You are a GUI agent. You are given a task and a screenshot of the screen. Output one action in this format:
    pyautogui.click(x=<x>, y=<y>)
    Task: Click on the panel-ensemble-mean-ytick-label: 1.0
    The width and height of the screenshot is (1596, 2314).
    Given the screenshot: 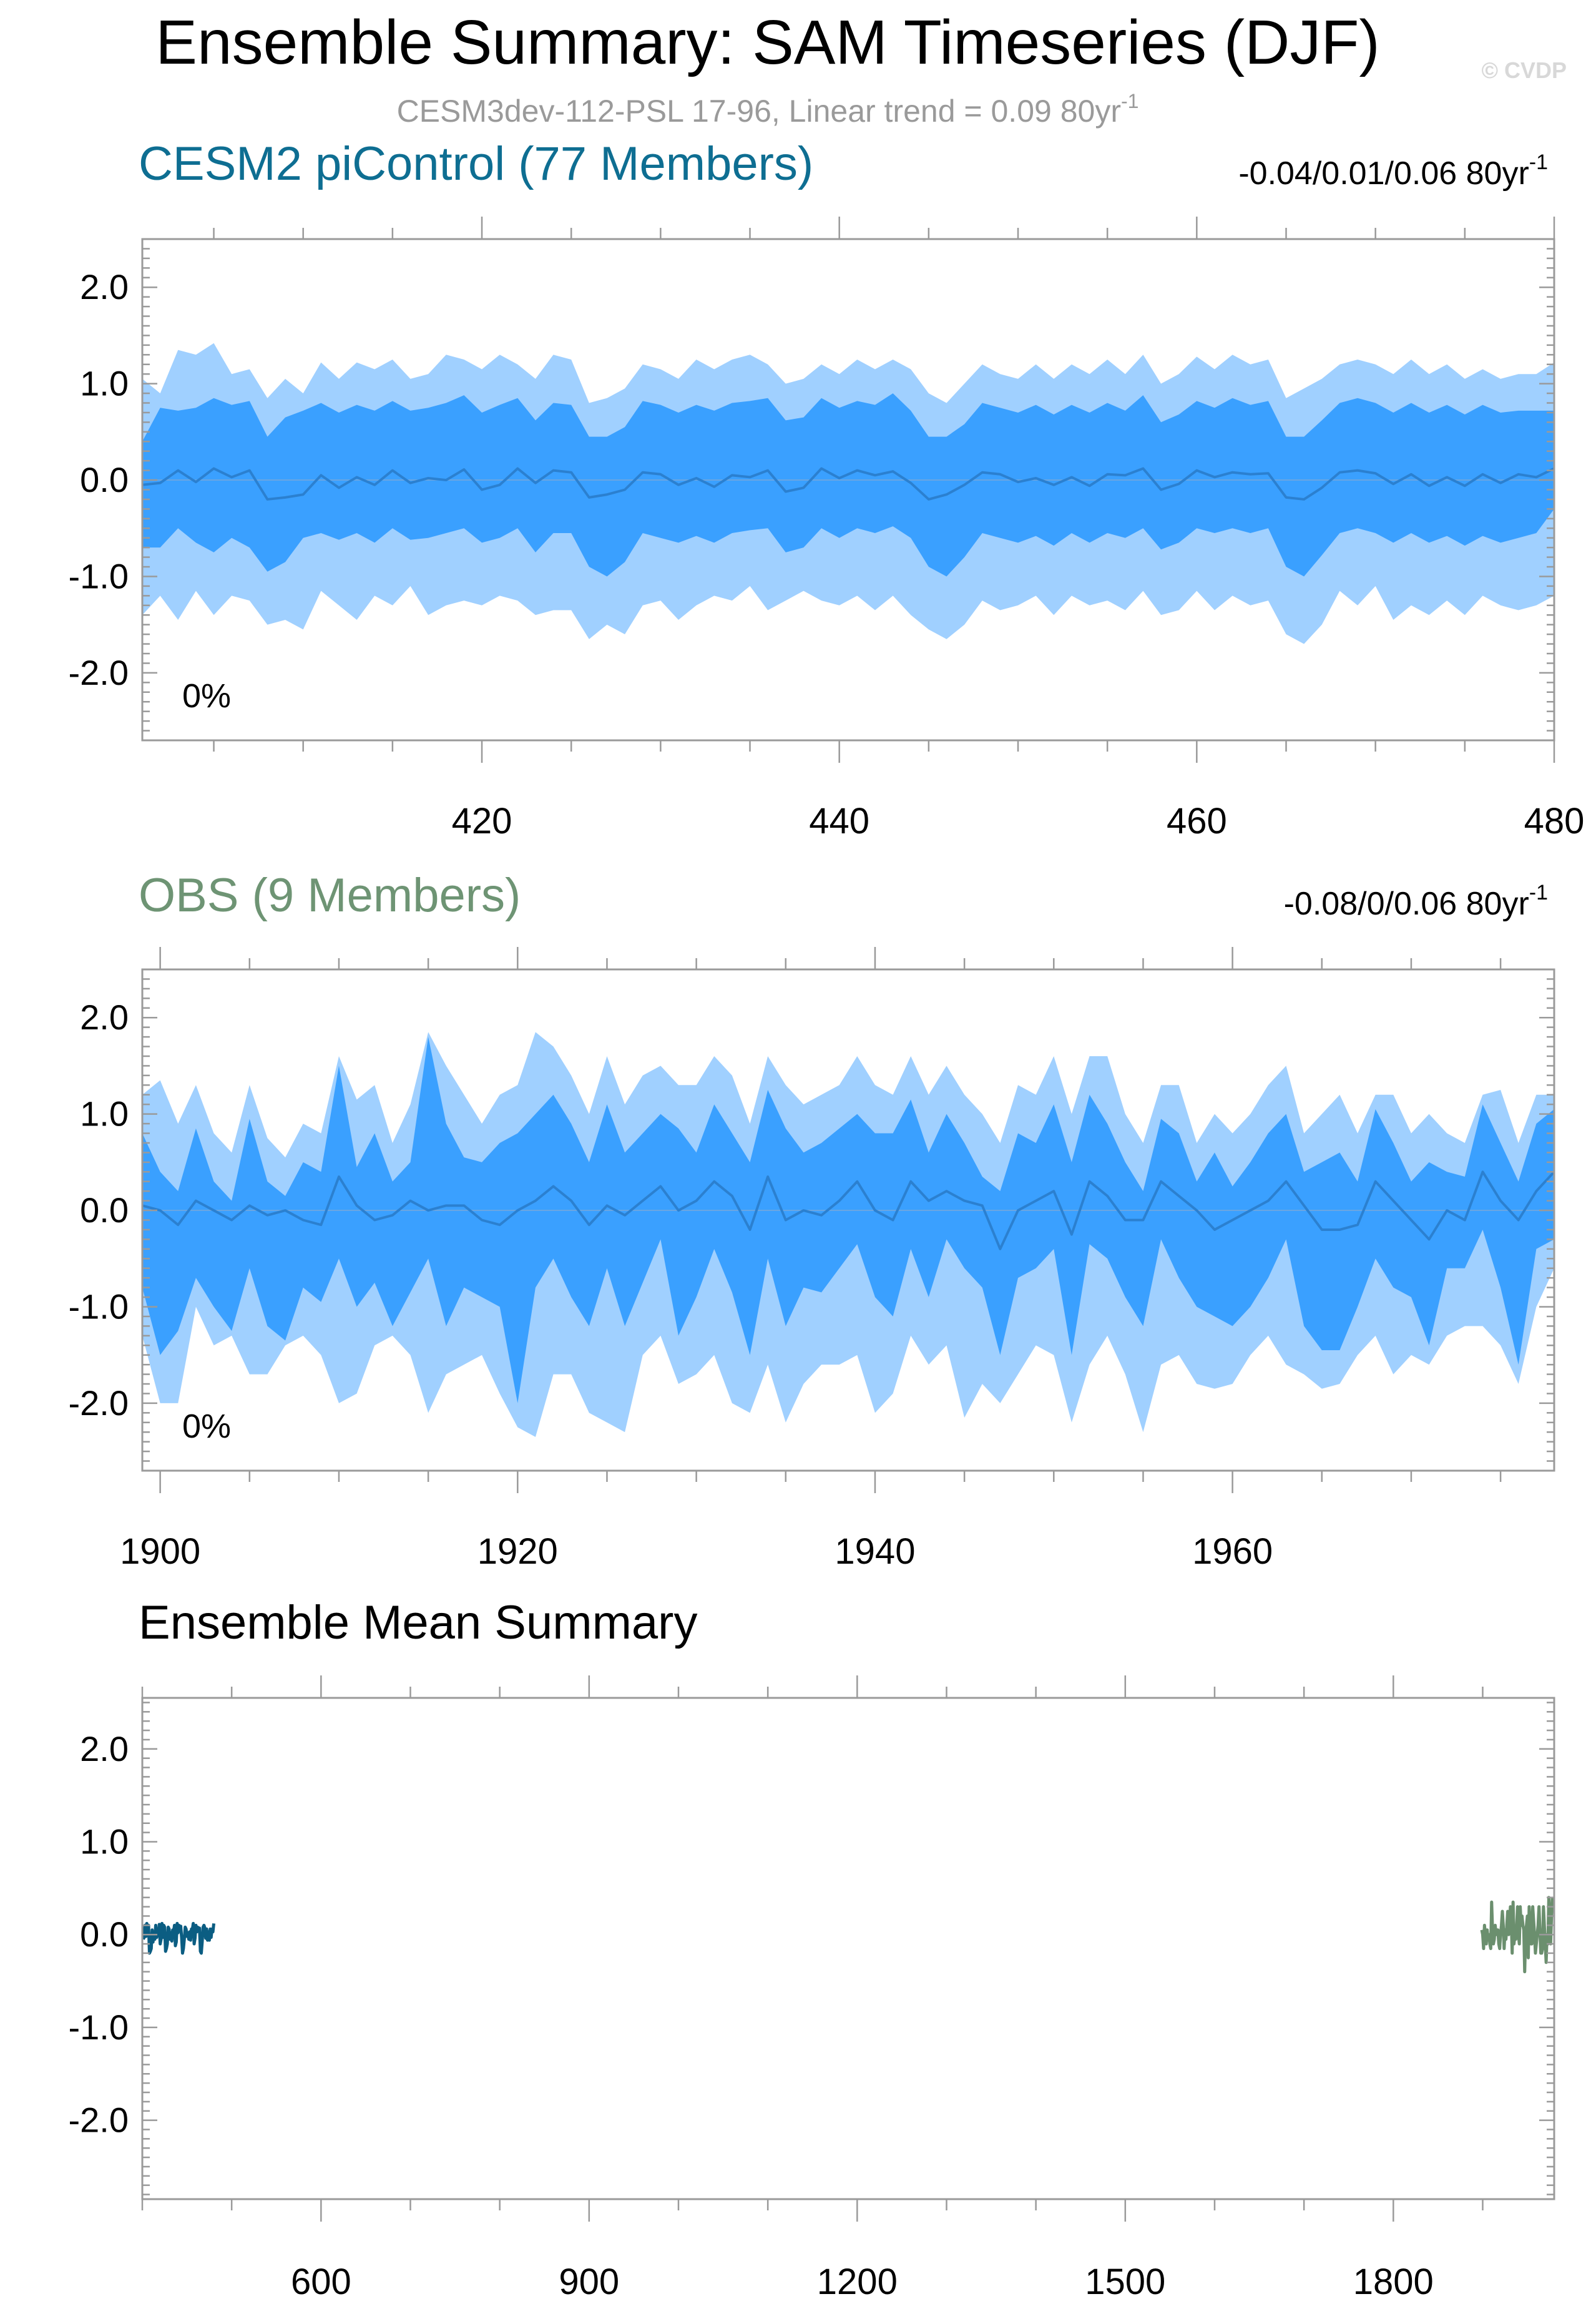 What is the action you would take?
    pyautogui.click(x=104, y=1841)
    